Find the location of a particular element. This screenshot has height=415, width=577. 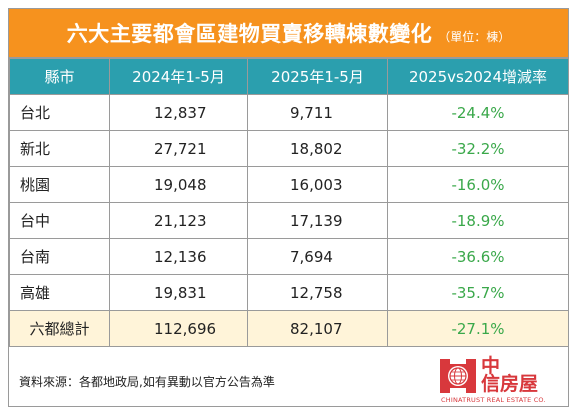

table-row: 高雄 19,831 12,758 -35.7% is located at coordinates (289, 292).